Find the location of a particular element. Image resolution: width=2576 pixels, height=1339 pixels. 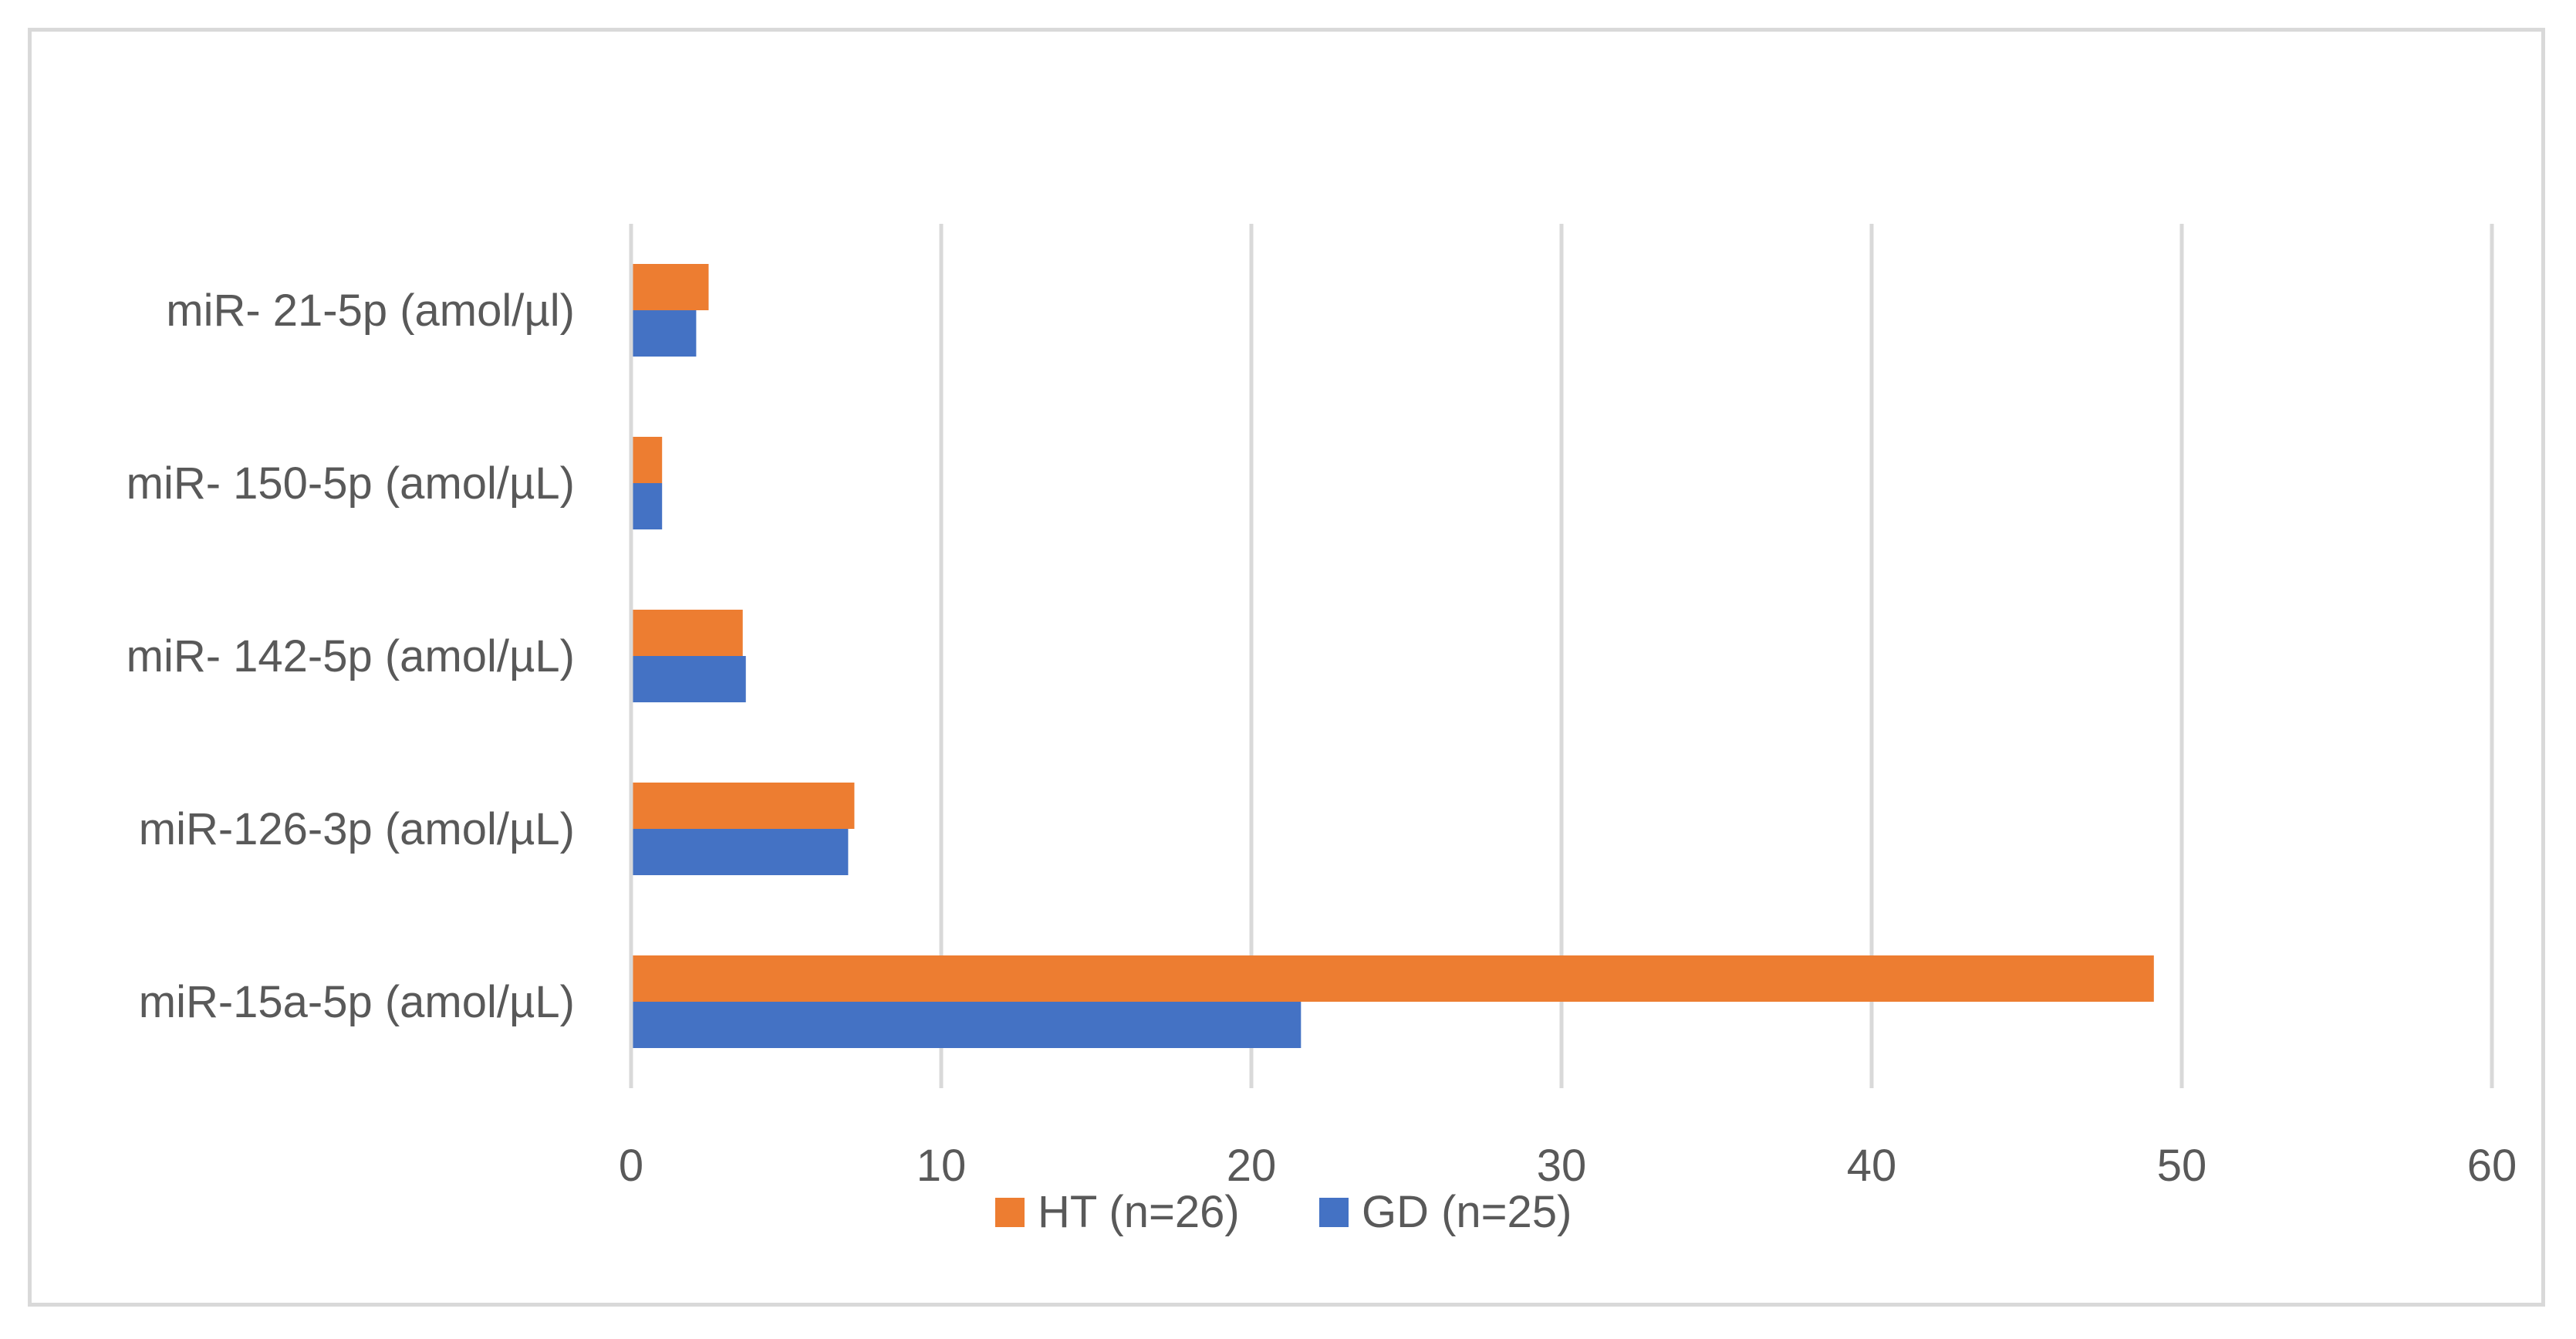

x-tick-labels: 0 10 20 30 40 50 60 is located at coordinates (1568, 1166).